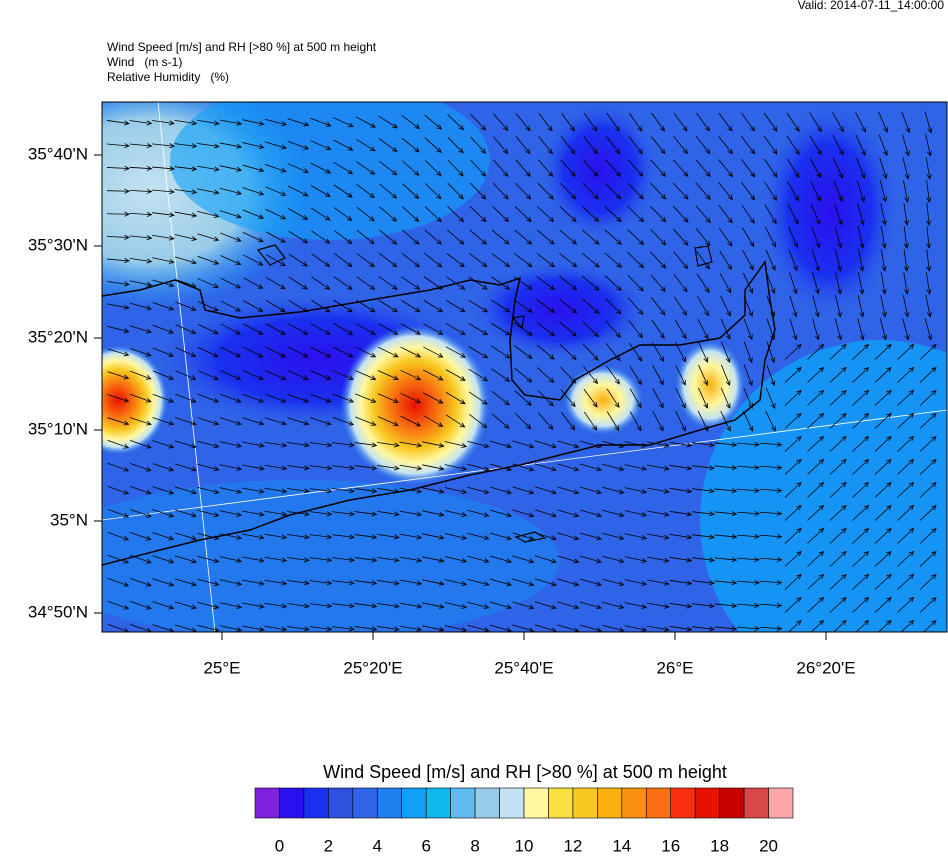  Describe the element at coordinates (168, 77) in the screenshot. I see `header-line: Relative Humidity (%)` at that location.